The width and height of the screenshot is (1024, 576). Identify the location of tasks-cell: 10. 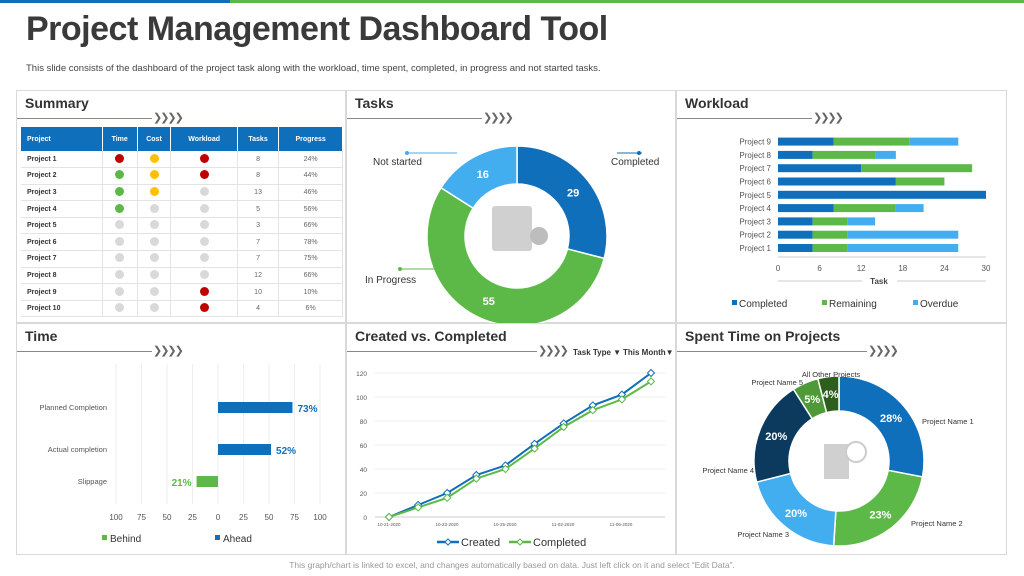
(258, 292).